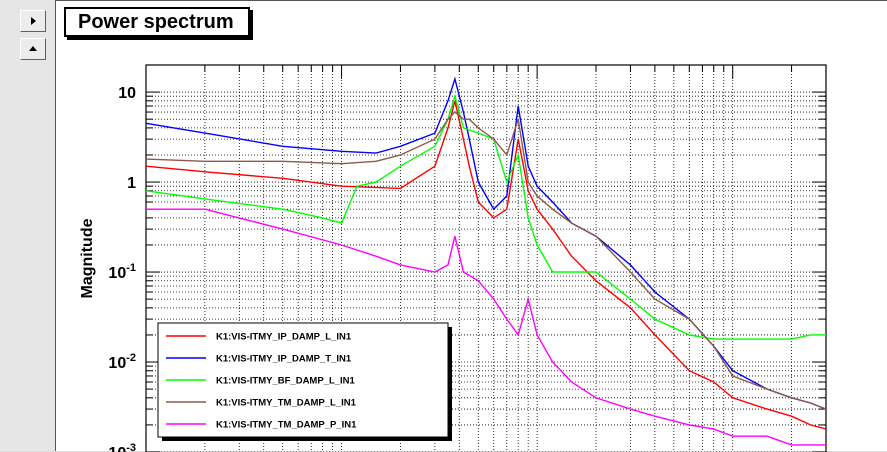  I want to click on arrow-right-button, so click(33, 21).